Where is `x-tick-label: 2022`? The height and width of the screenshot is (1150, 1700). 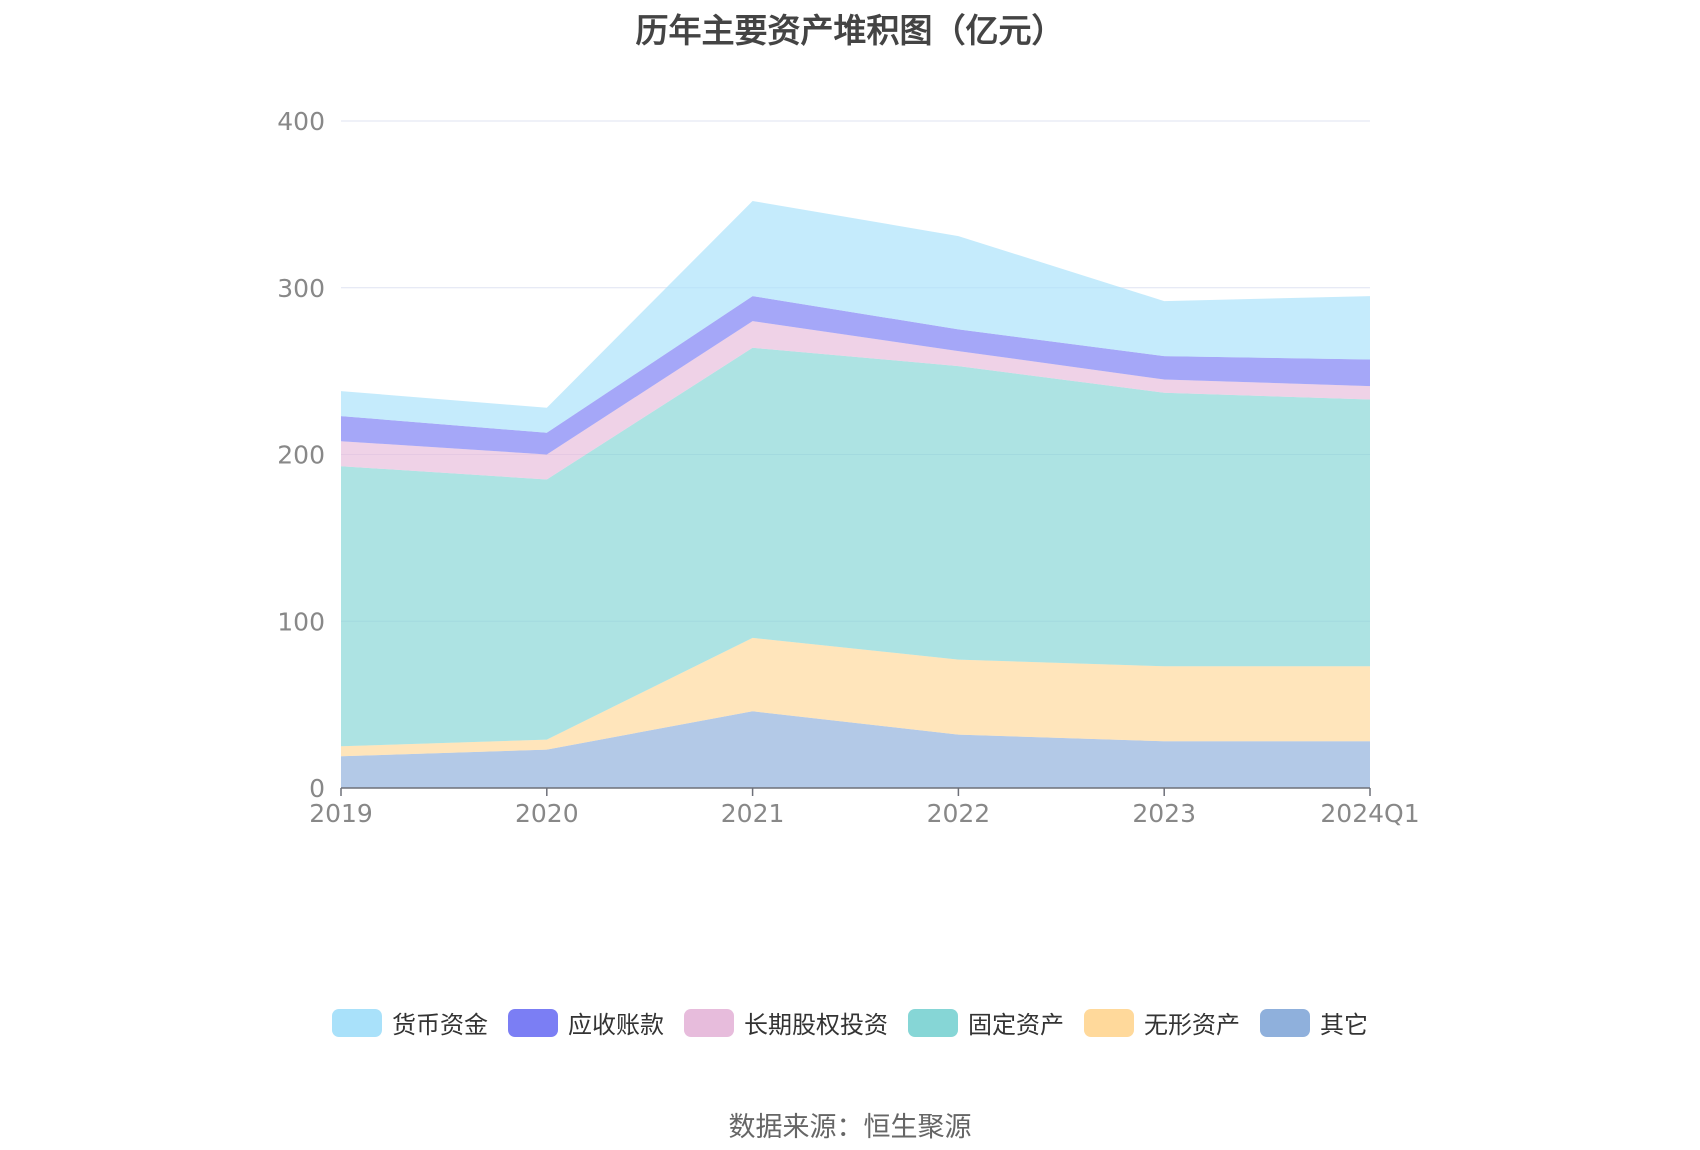 x-tick-label: 2022 is located at coordinates (959, 813).